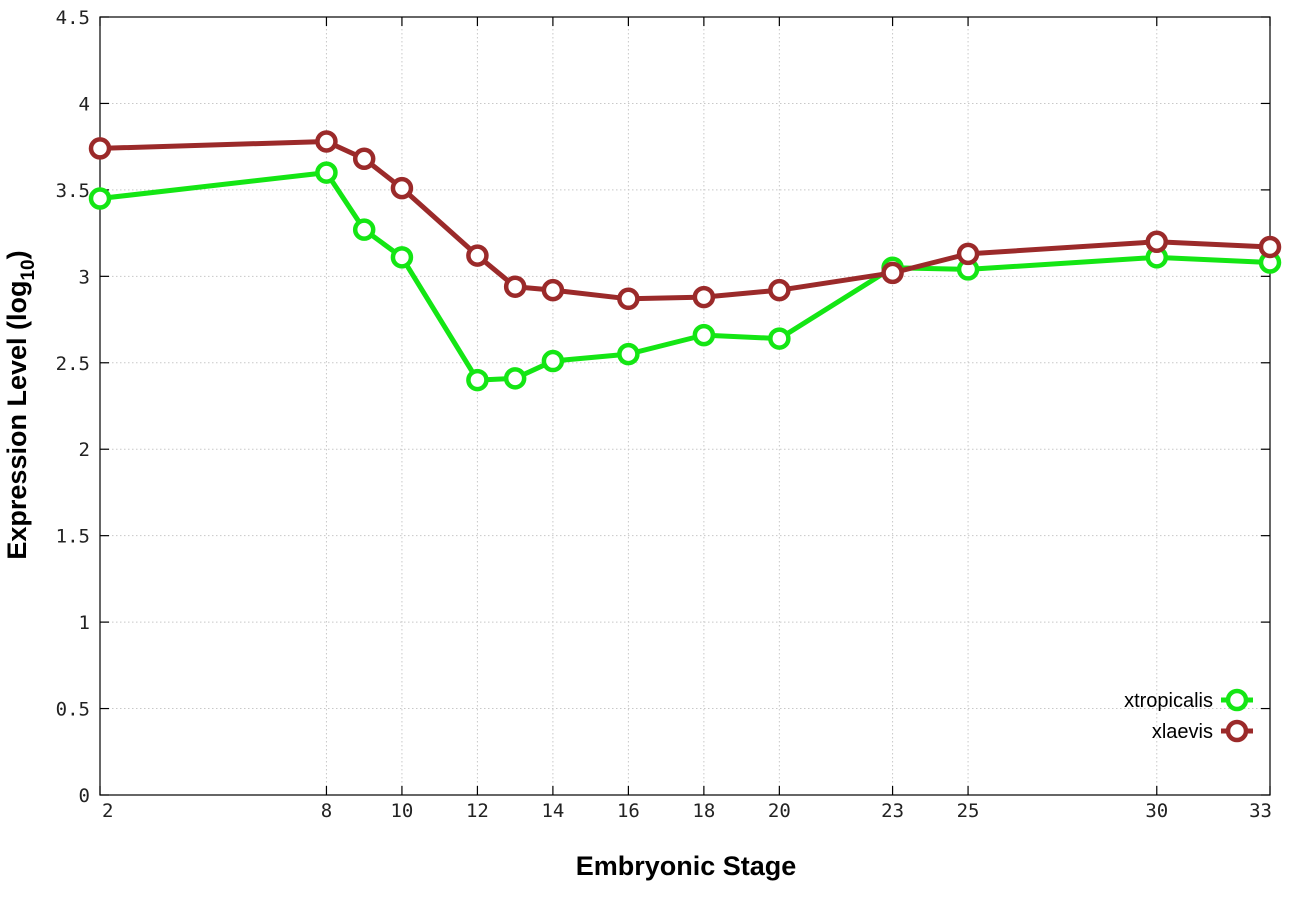 The width and height of the screenshot is (1296, 912). Describe the element at coordinates (1156, 811) in the screenshot. I see `x-tick-label: 30` at that location.